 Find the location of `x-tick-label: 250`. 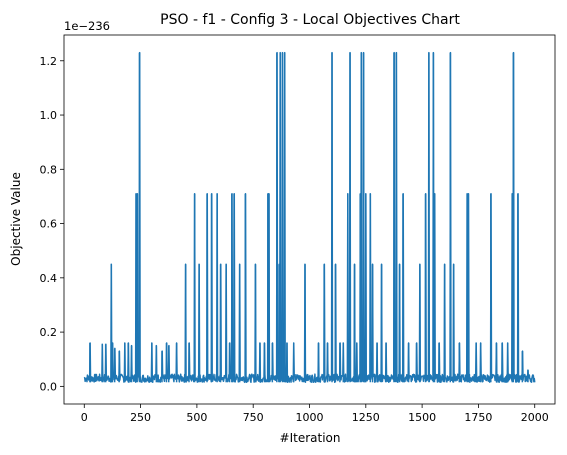

x-tick-label: 250 is located at coordinates (140, 417).